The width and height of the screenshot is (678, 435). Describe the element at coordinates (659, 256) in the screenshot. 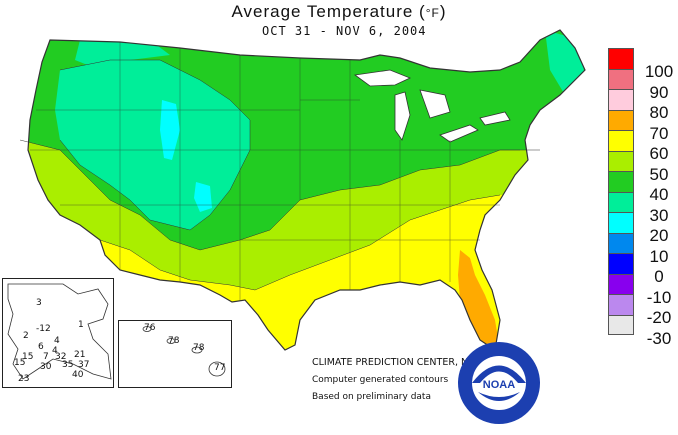

I see `legend-tick-label: 10` at that location.